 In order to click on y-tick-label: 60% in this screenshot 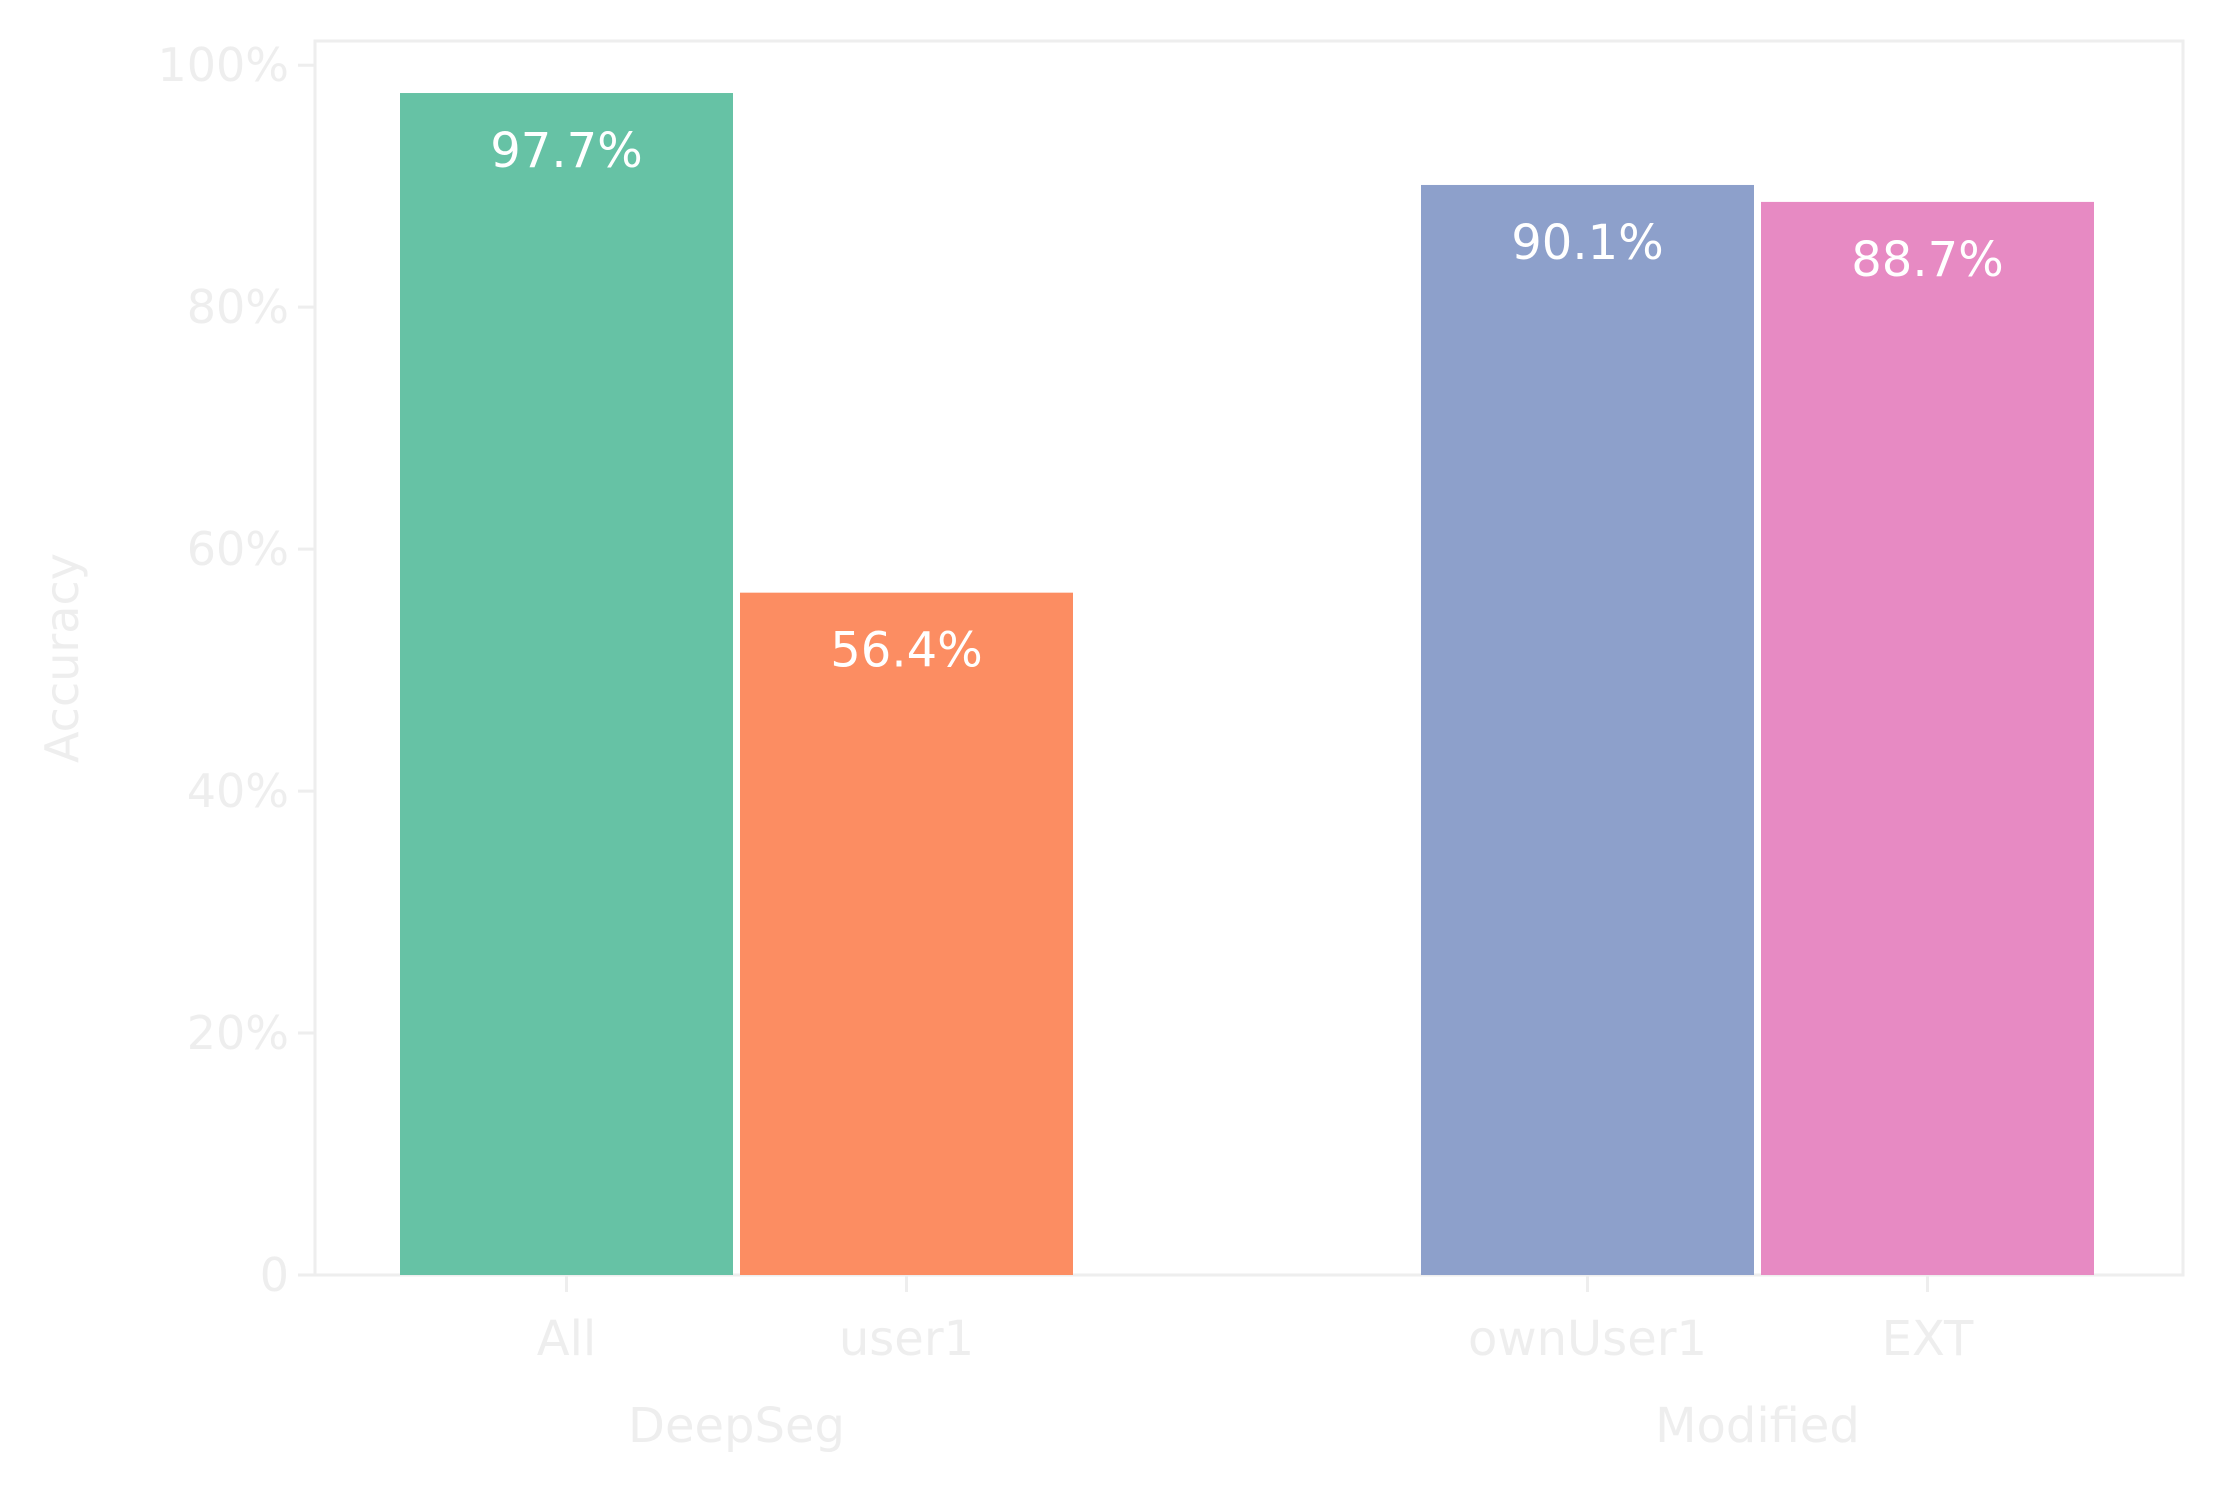, I will do `click(238, 549)`.